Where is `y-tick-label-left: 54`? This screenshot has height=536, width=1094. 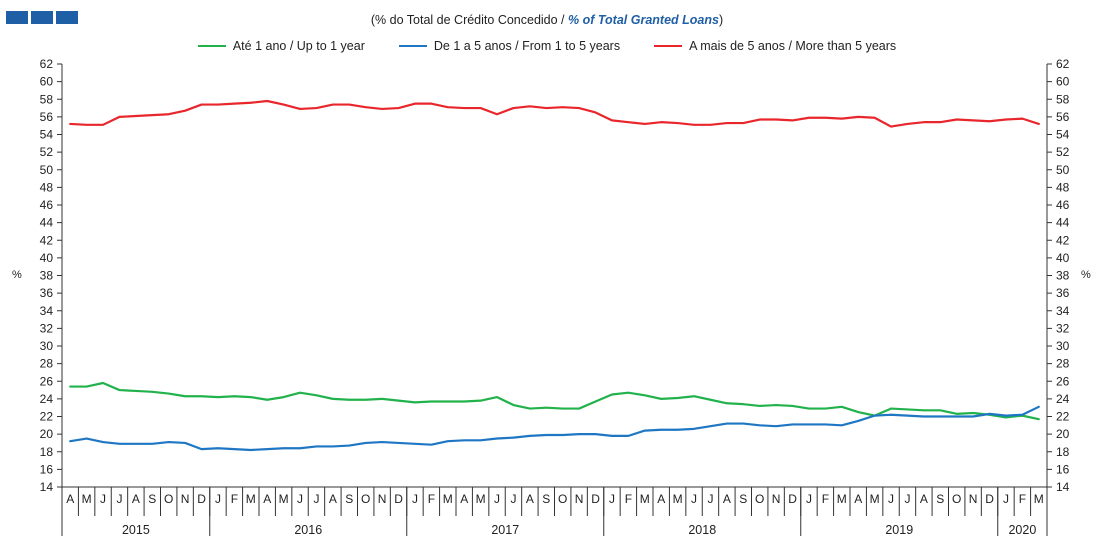 y-tick-label-left: 54 is located at coordinates (47, 135).